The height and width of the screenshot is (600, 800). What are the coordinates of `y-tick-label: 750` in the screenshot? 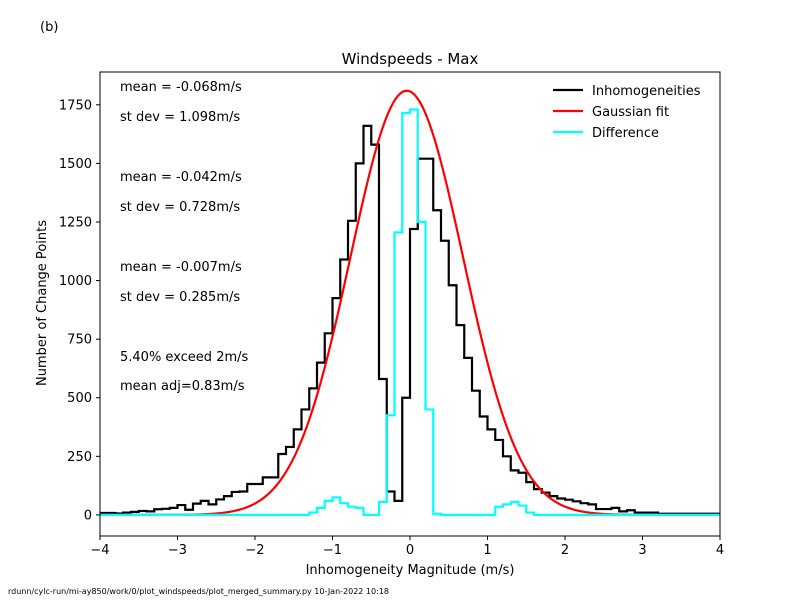 It's located at (79, 340).